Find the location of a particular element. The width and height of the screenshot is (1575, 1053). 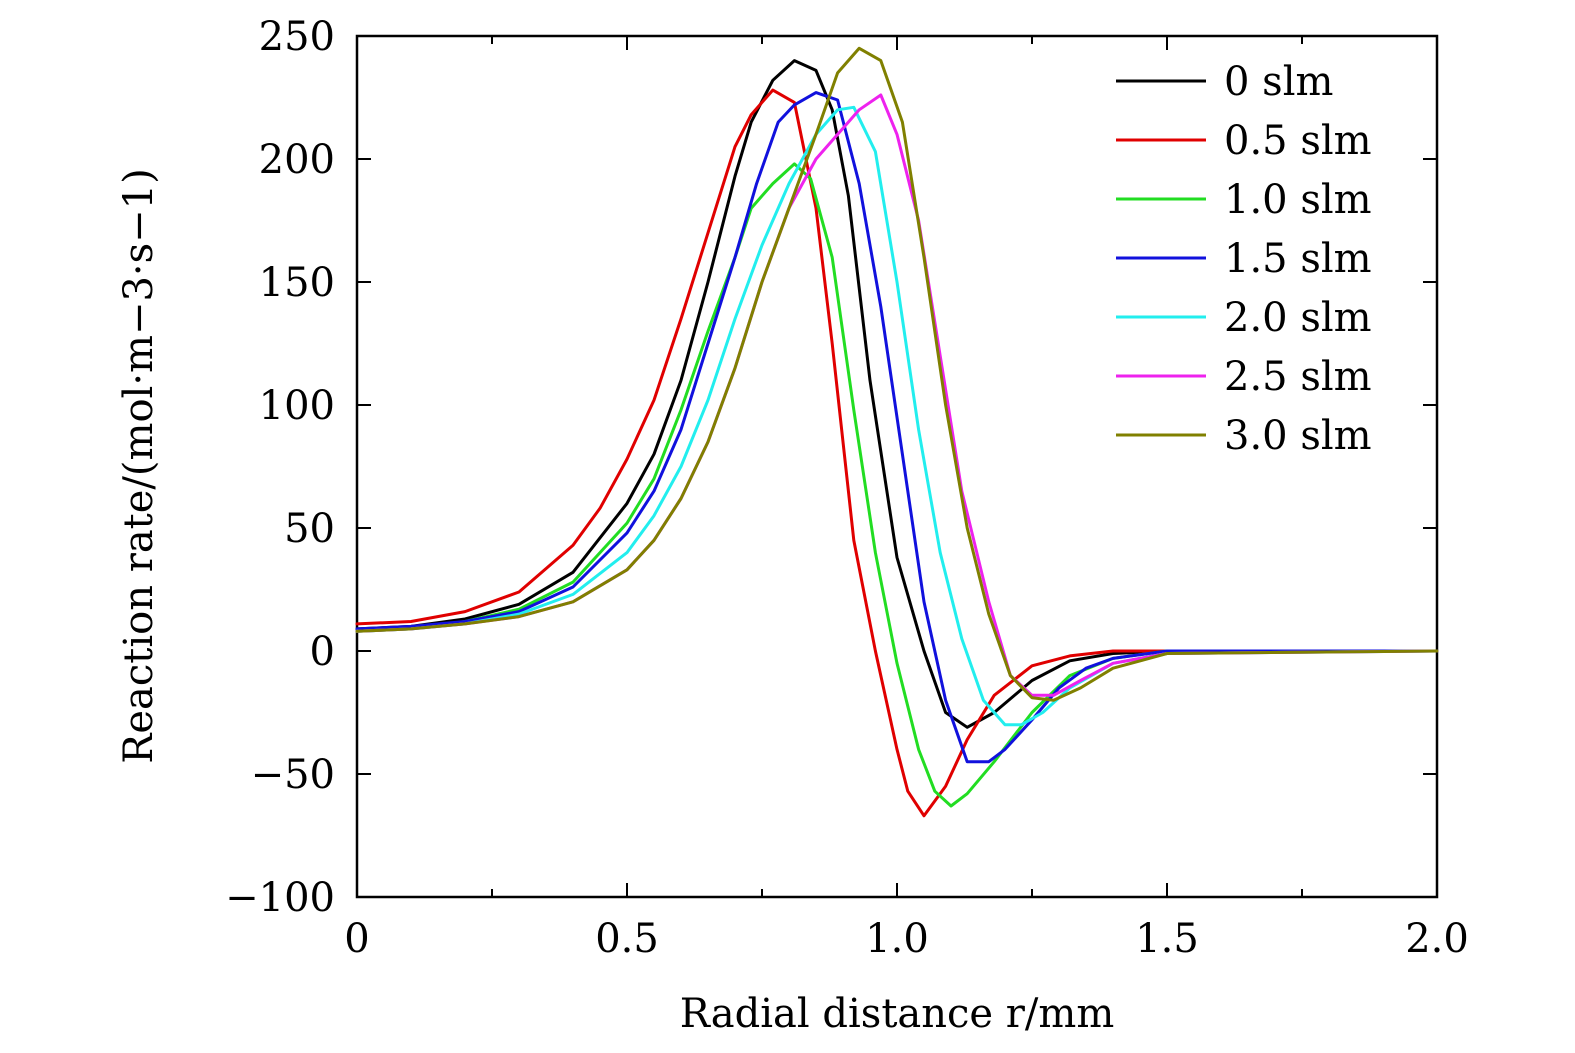

legend-label: 0.5 slm is located at coordinates (1298, 141).